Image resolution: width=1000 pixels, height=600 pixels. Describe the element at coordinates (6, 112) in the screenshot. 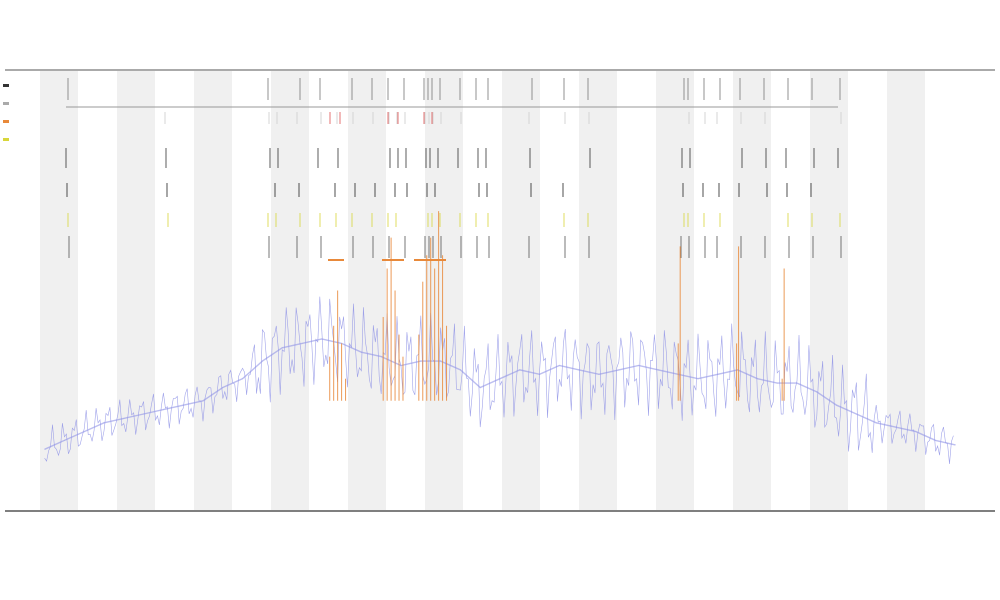

I see `legend` at that location.